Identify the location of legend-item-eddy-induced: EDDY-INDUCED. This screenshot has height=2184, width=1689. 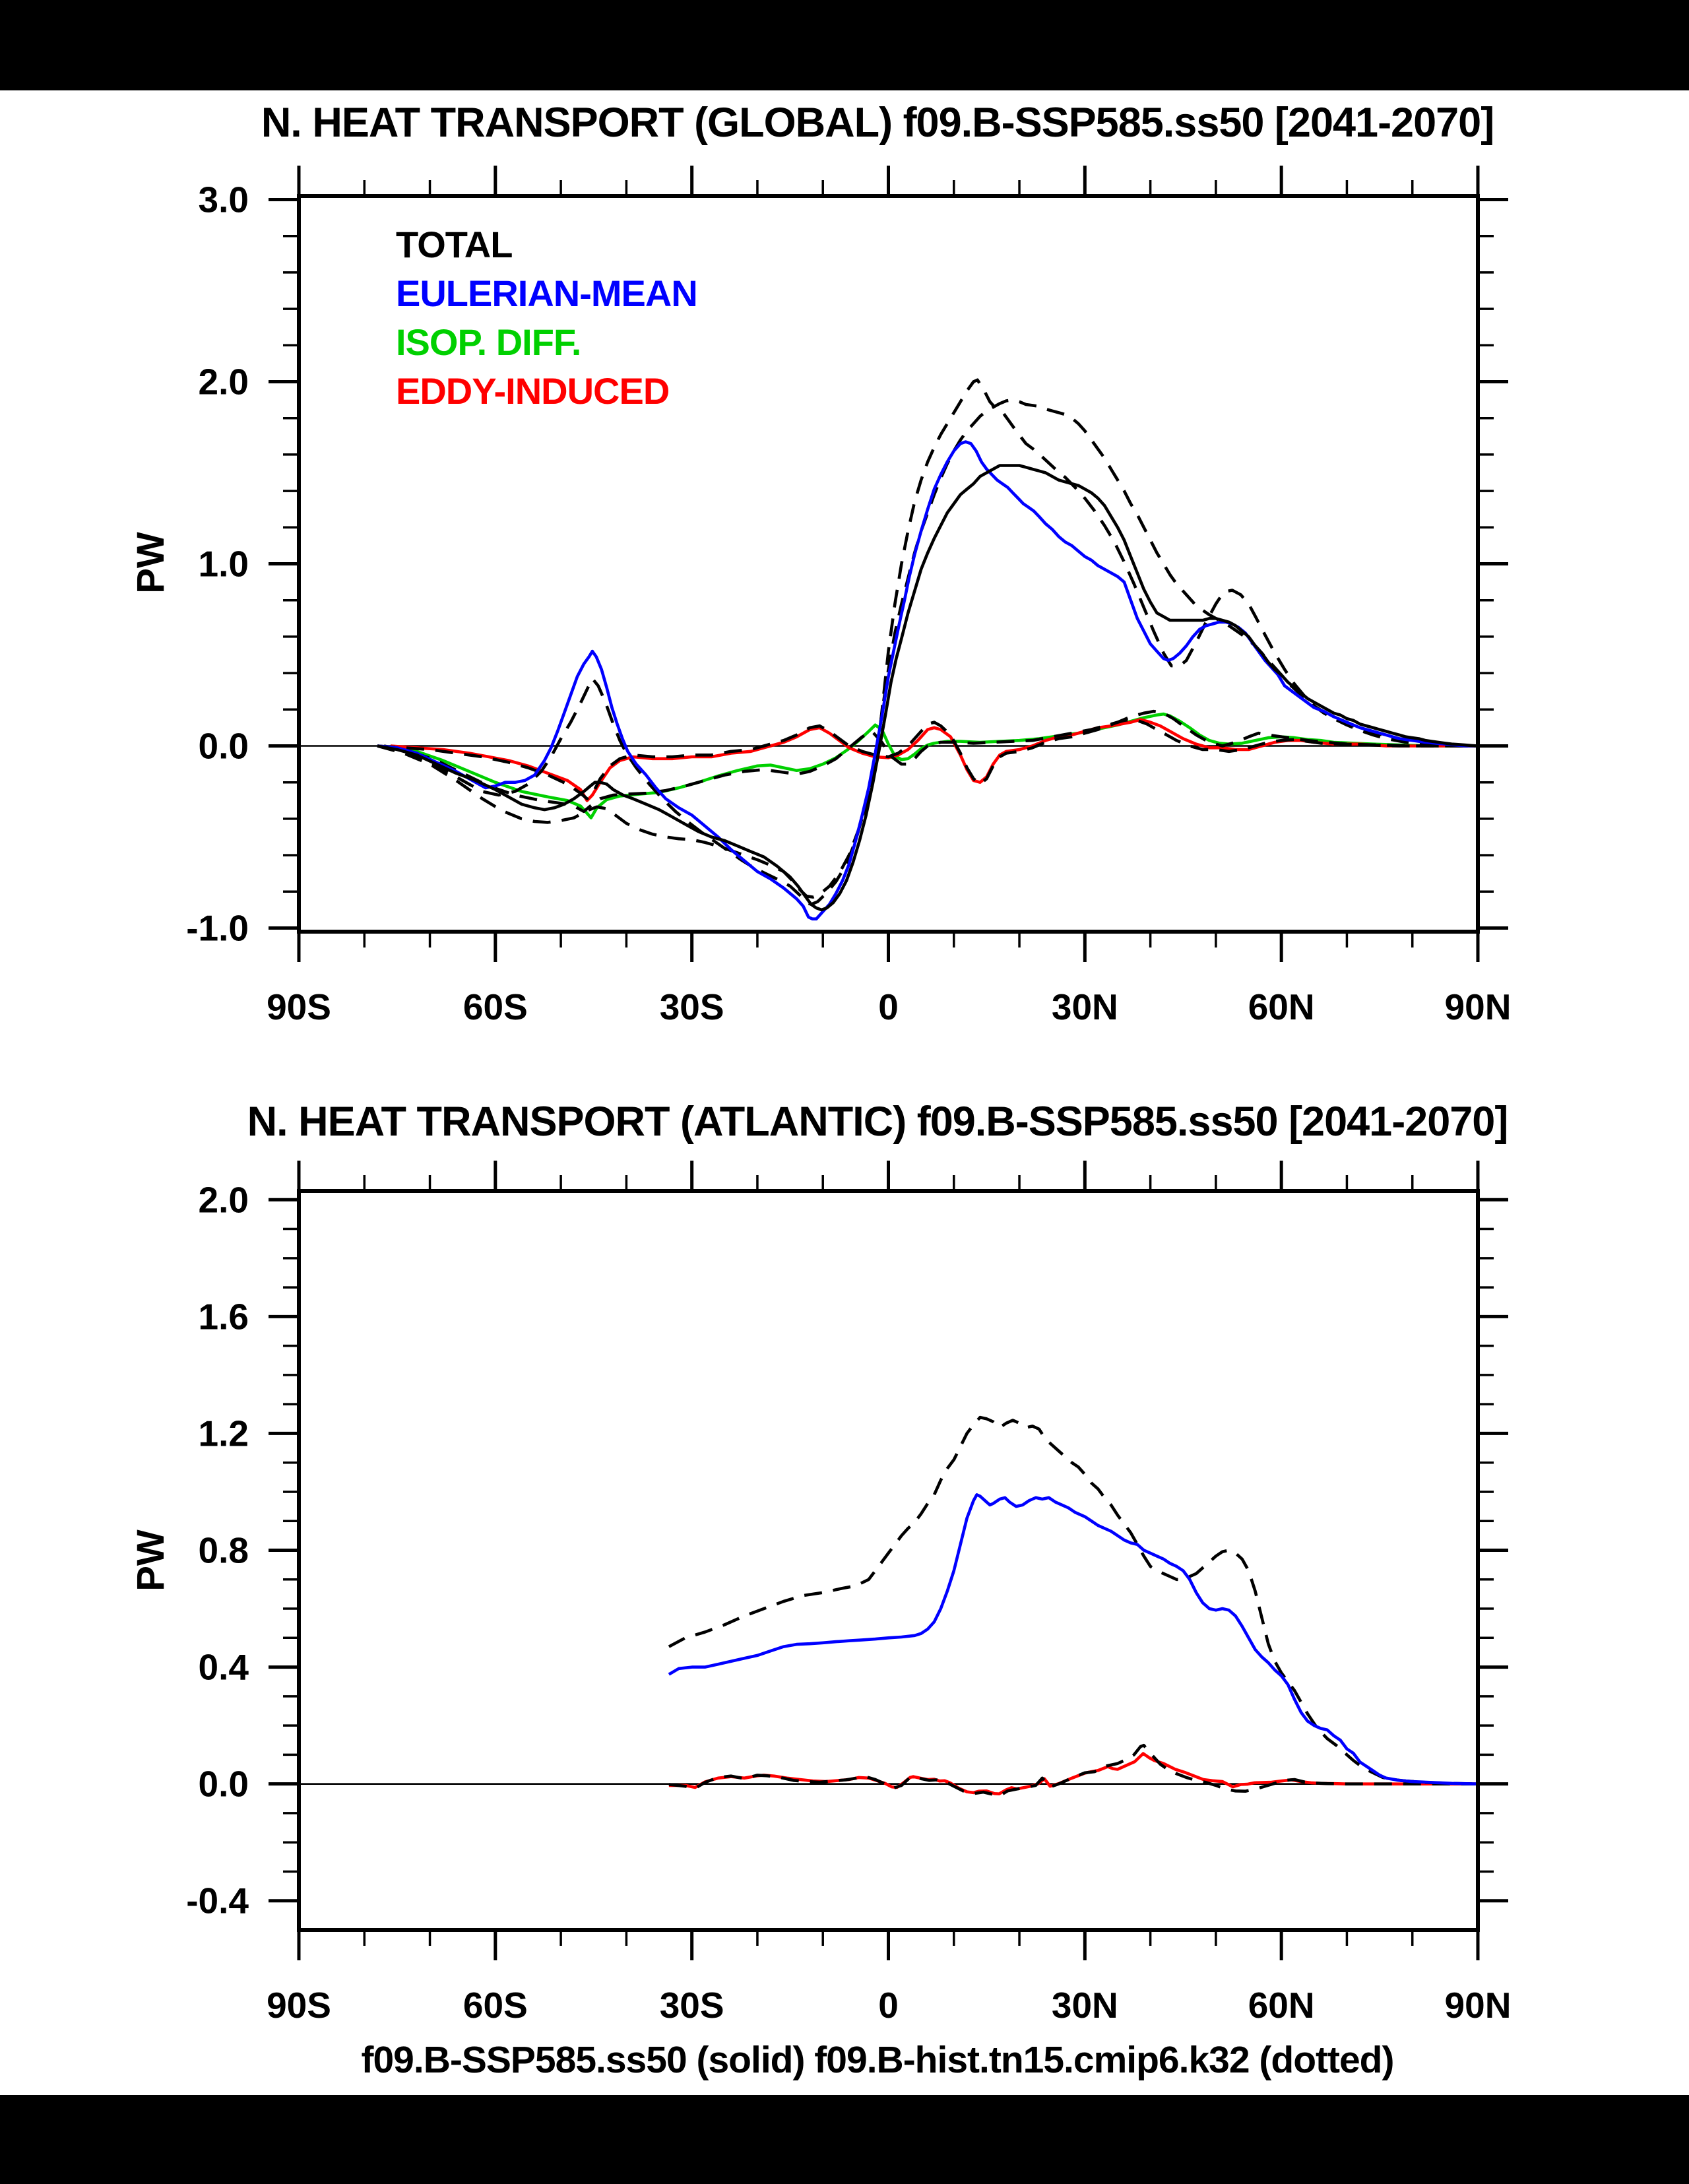
(533, 391).